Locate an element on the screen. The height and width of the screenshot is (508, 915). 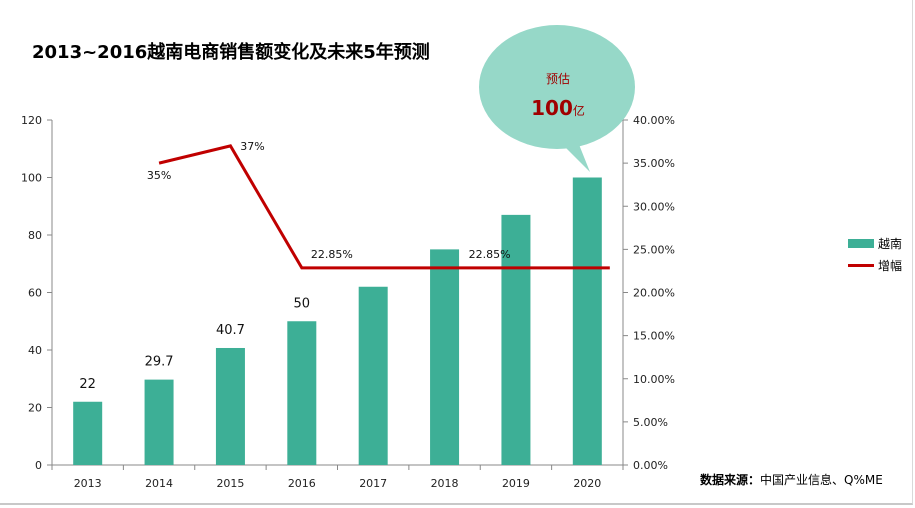
y-left-tick-label: 80 is located at coordinates (35, 235).